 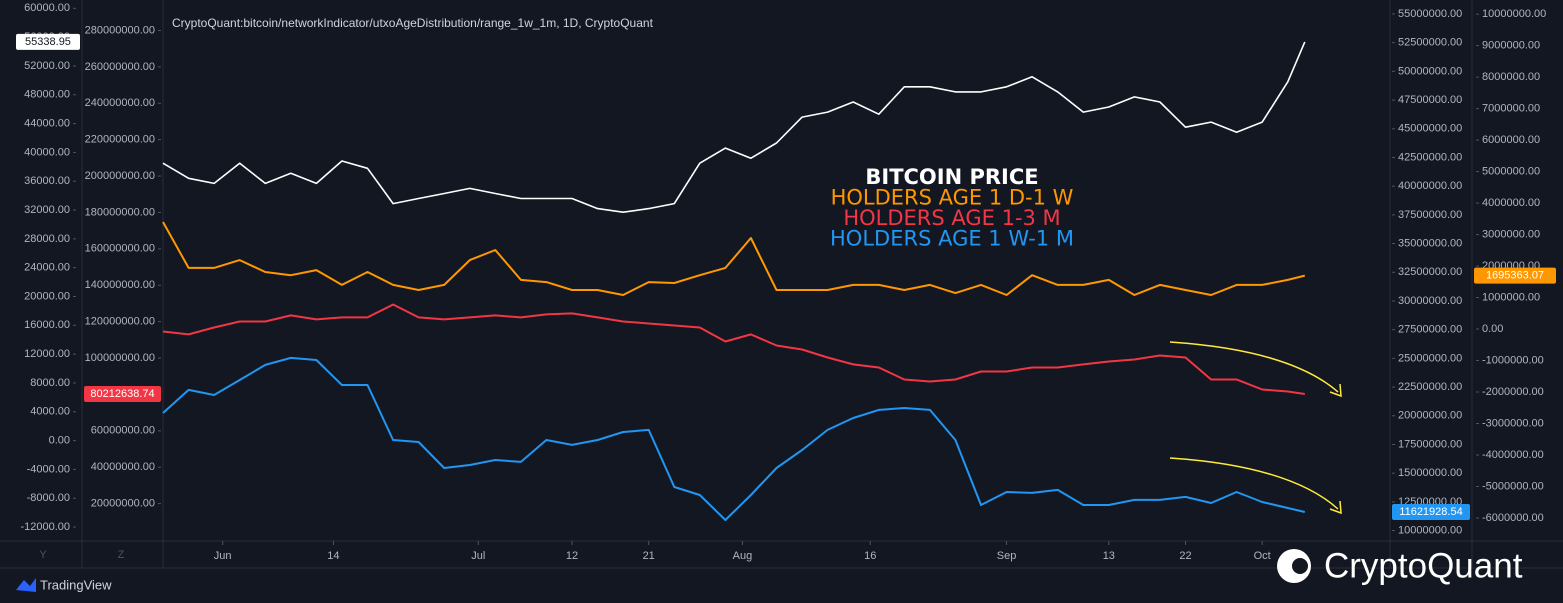 What do you see at coordinates (1430, 387) in the screenshot?
I see `y-tick-label: 22500000.00` at bounding box center [1430, 387].